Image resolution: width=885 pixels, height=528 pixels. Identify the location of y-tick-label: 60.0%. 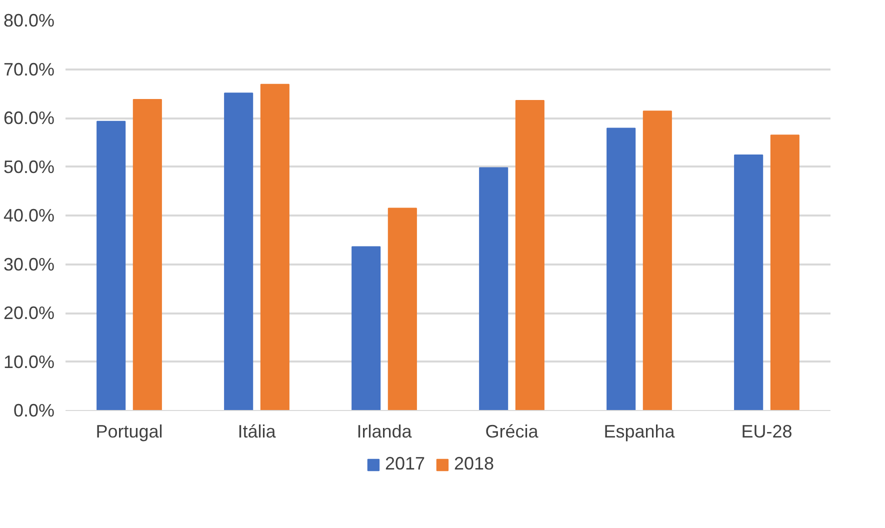
(29, 118).